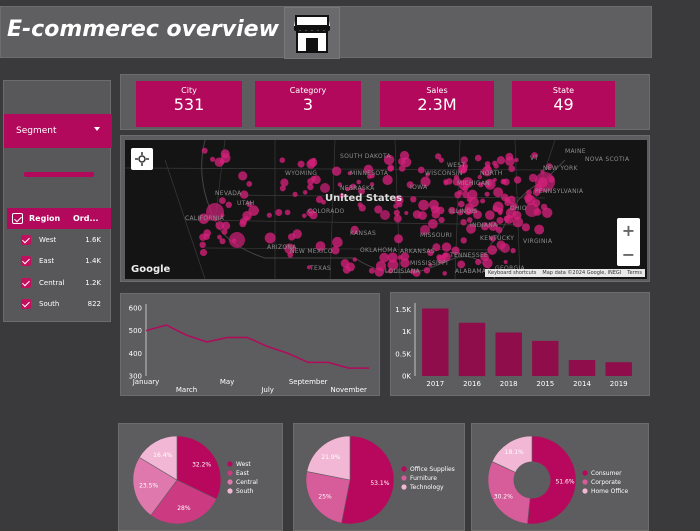 The height and width of the screenshot is (531, 700). I want to click on map-state-label: NEVADA, so click(228, 193).